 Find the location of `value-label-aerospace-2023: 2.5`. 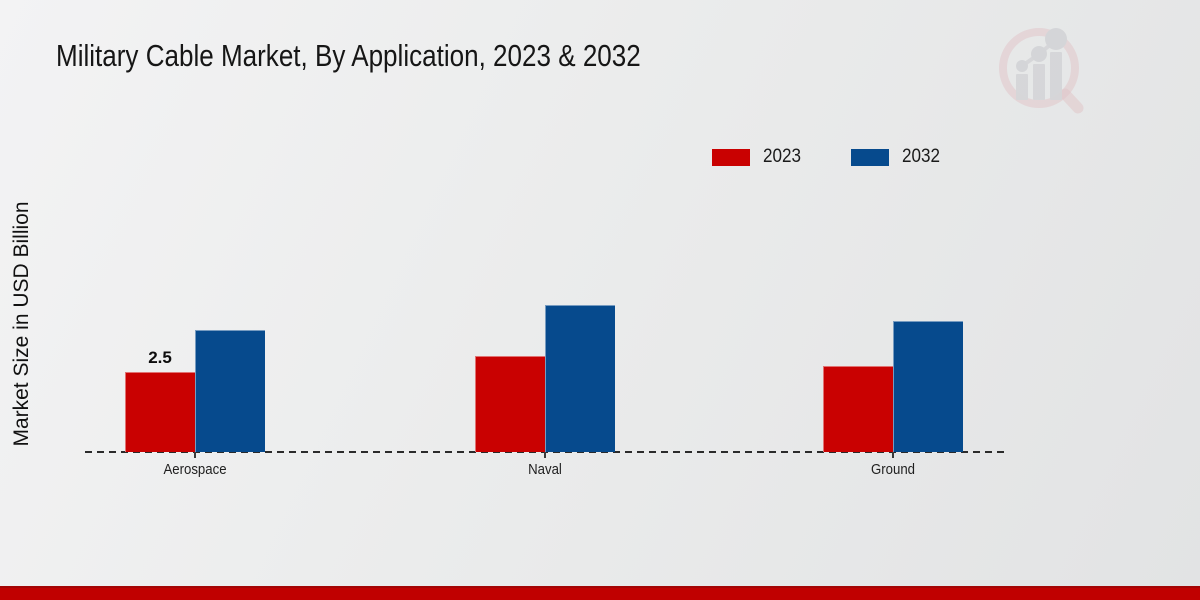

value-label-aerospace-2023: 2.5 is located at coordinates (160, 357).